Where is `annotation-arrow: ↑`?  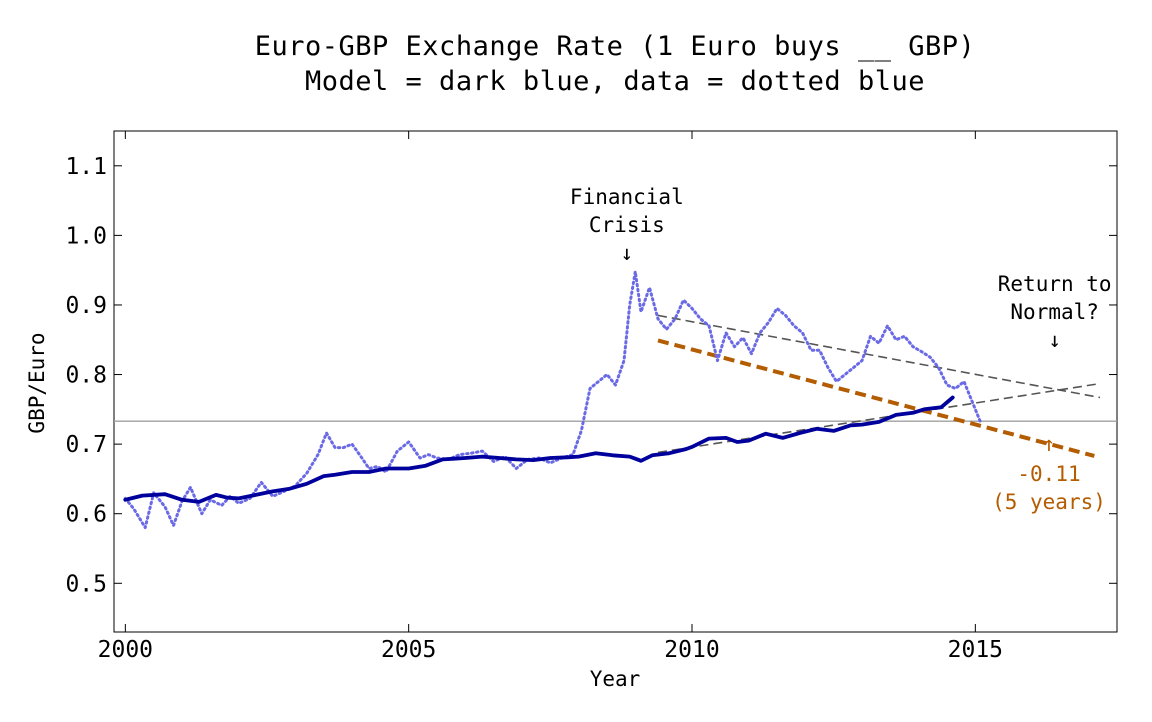 annotation-arrow: ↑ is located at coordinates (1049, 444).